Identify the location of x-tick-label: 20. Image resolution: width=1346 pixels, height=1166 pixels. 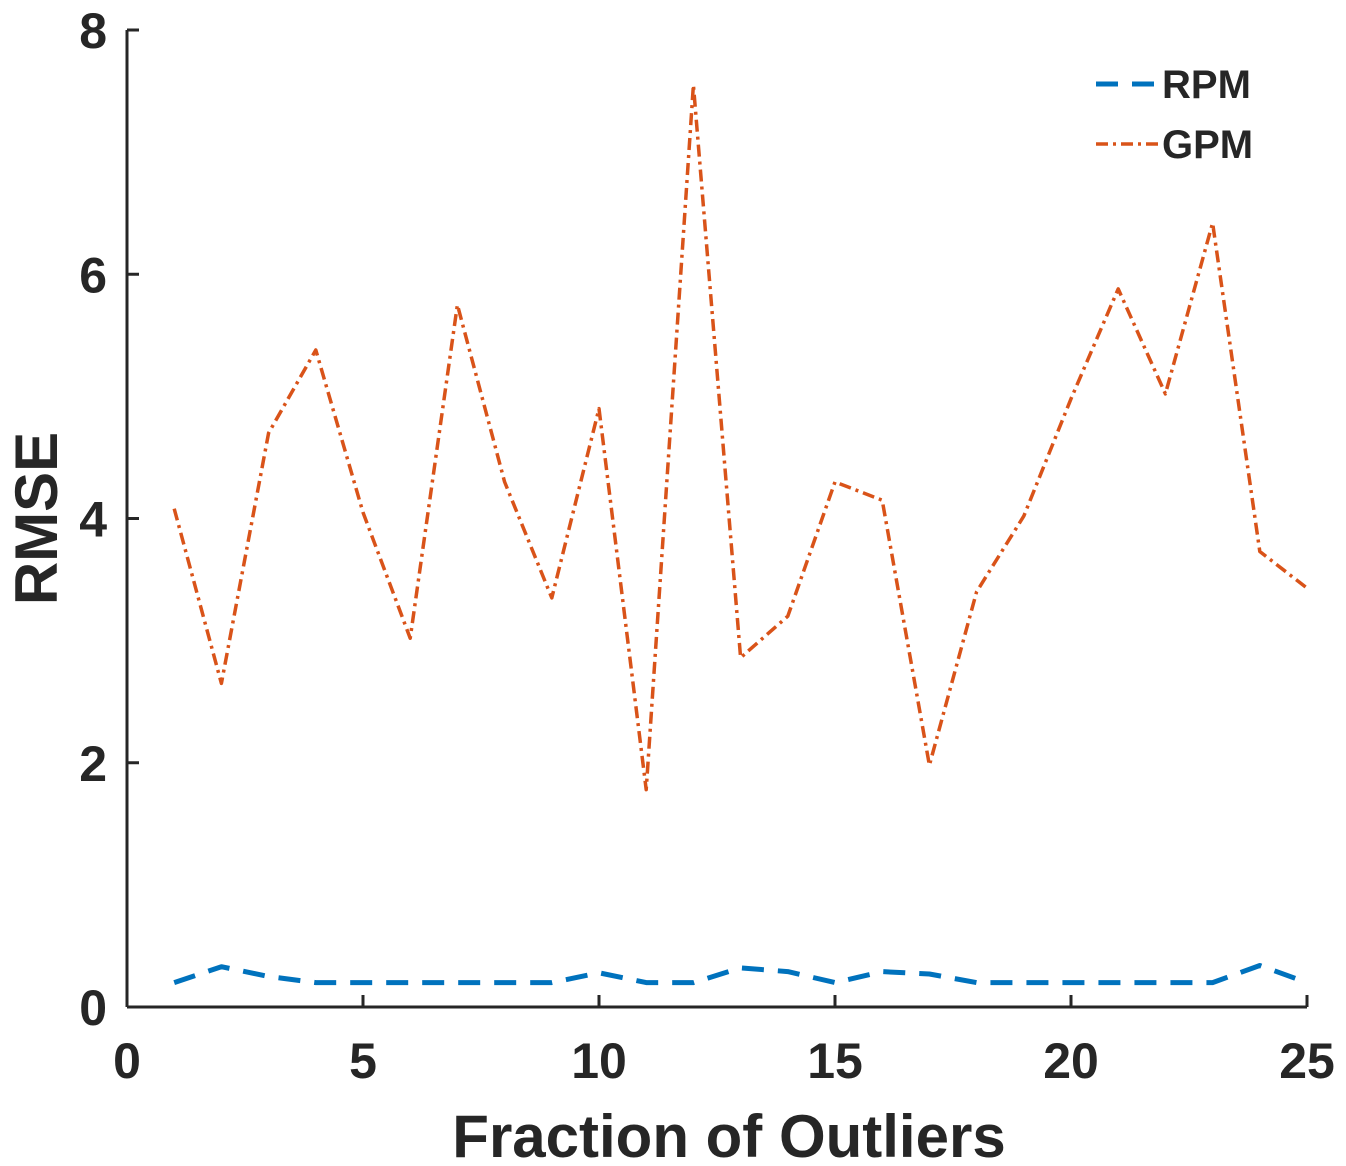
(1071, 1061).